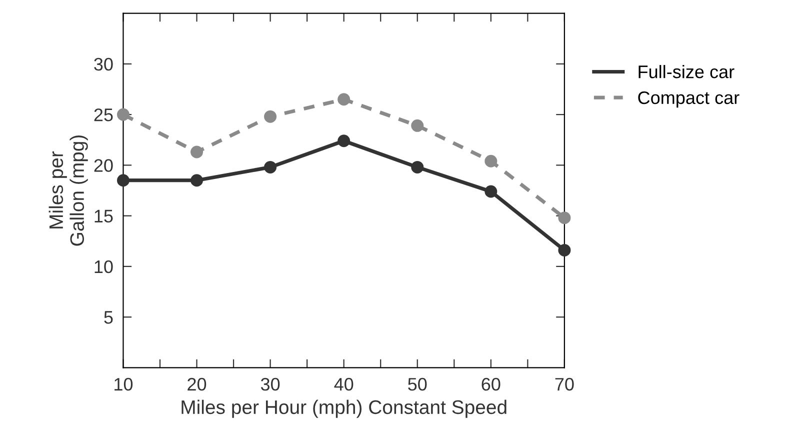  Describe the element at coordinates (344, 409) in the screenshot. I see `x-axis-title: Miles per Hour (mph) Constant Speed` at that location.